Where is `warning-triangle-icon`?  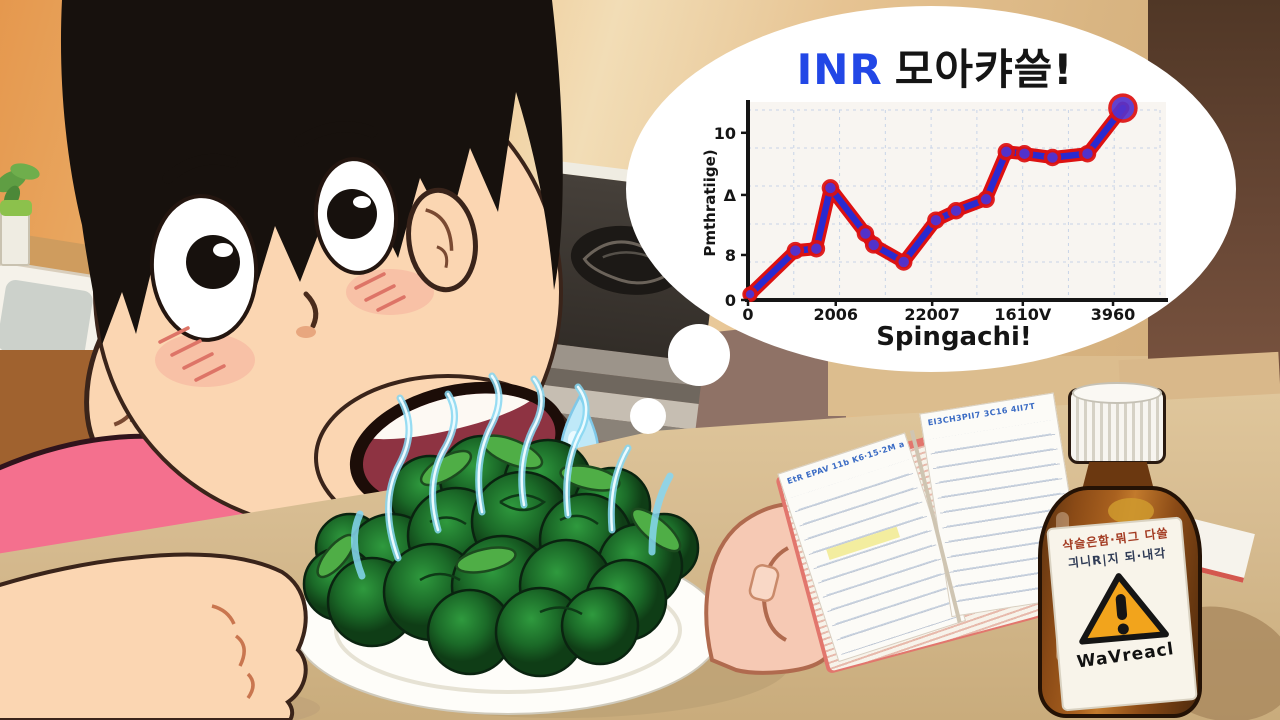 warning-triangle-icon is located at coordinates (1124, 609).